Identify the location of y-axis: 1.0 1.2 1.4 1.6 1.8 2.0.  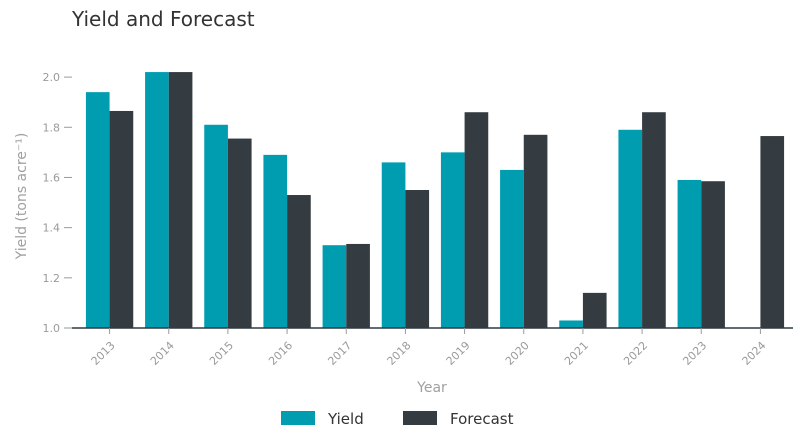
(57, 203).